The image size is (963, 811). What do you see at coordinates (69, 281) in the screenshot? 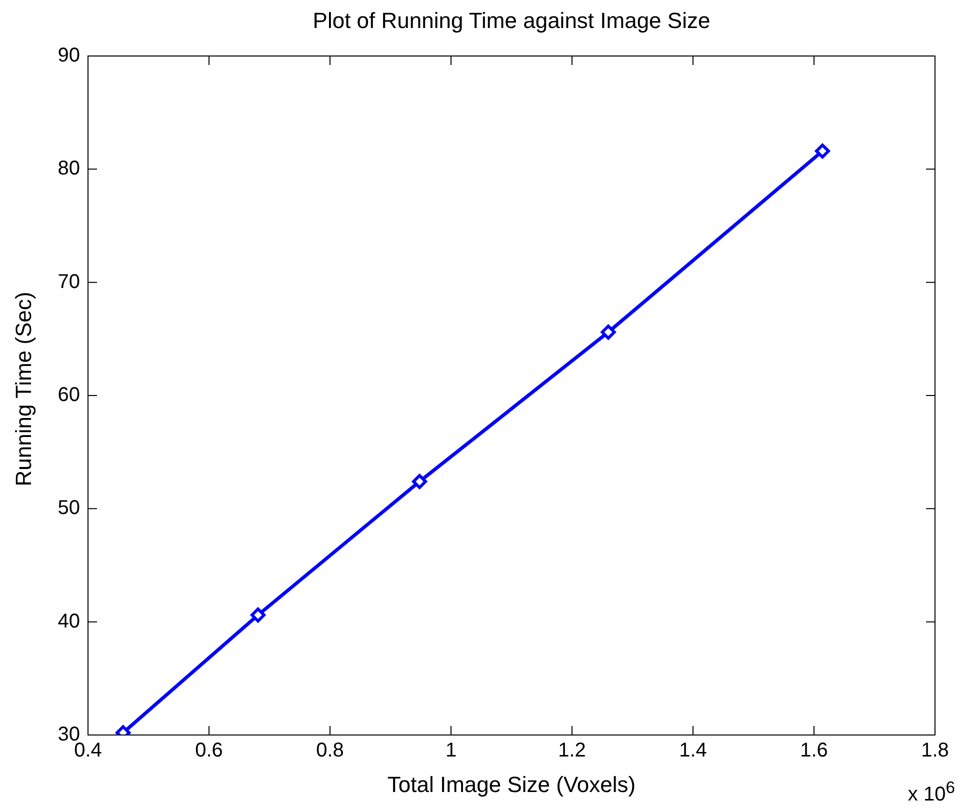
I see `y-tick-label: 70` at bounding box center [69, 281].